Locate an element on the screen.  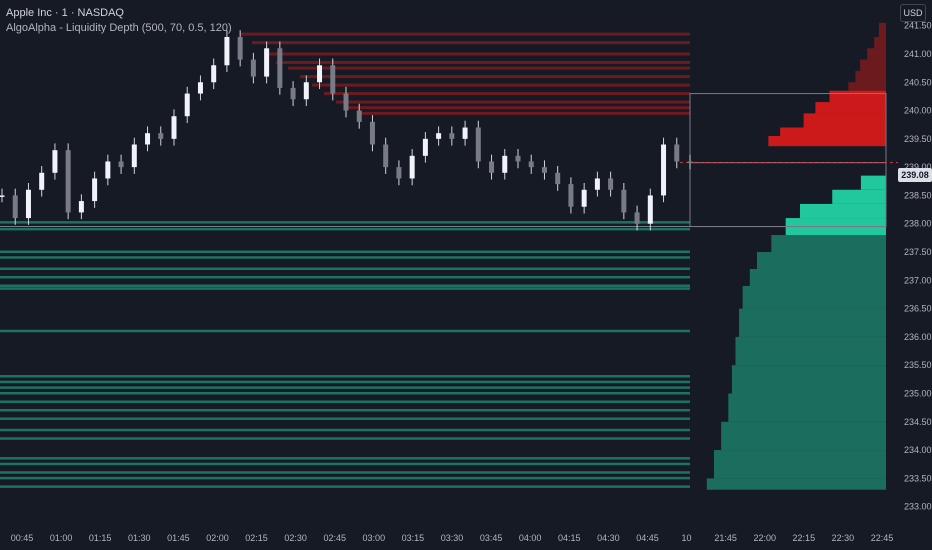
x-tick-label: 00:45 is located at coordinates (22, 538).